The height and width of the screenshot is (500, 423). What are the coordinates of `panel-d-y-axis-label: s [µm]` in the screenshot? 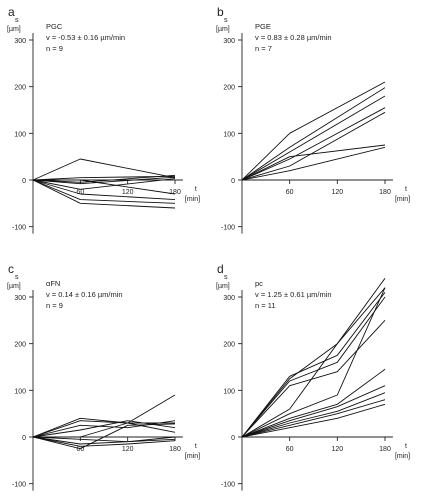 It's located at (223, 282).